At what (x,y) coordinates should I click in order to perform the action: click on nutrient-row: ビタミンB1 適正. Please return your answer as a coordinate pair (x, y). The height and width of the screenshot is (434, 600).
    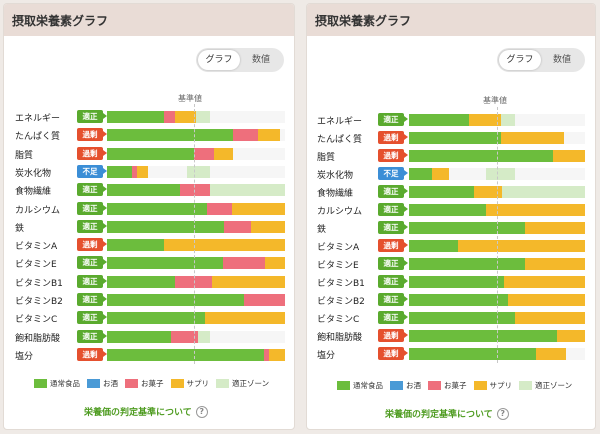
    Looking at the image, I should click on (451, 282).